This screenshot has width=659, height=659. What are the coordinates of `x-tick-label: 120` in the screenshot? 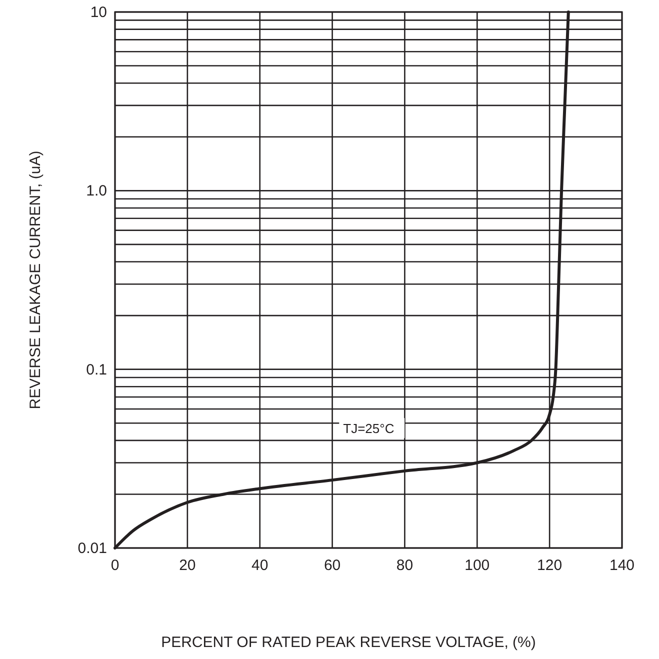 It's located at (549, 565).